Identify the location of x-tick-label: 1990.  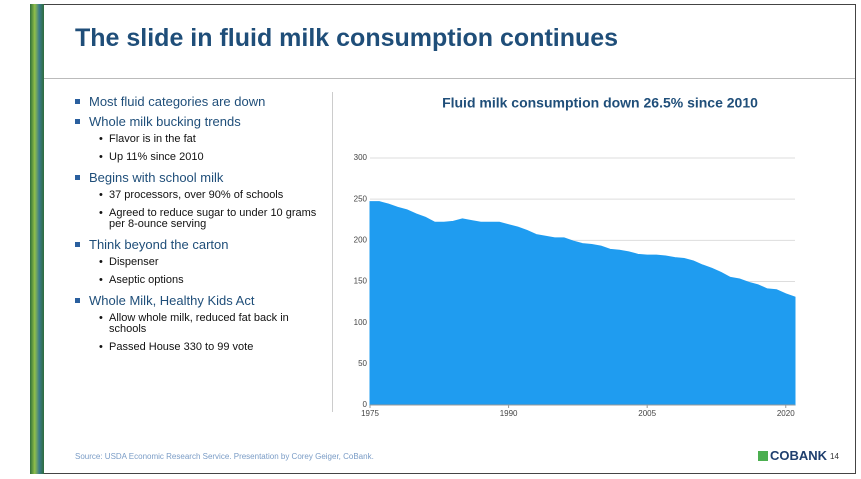
(509, 413).